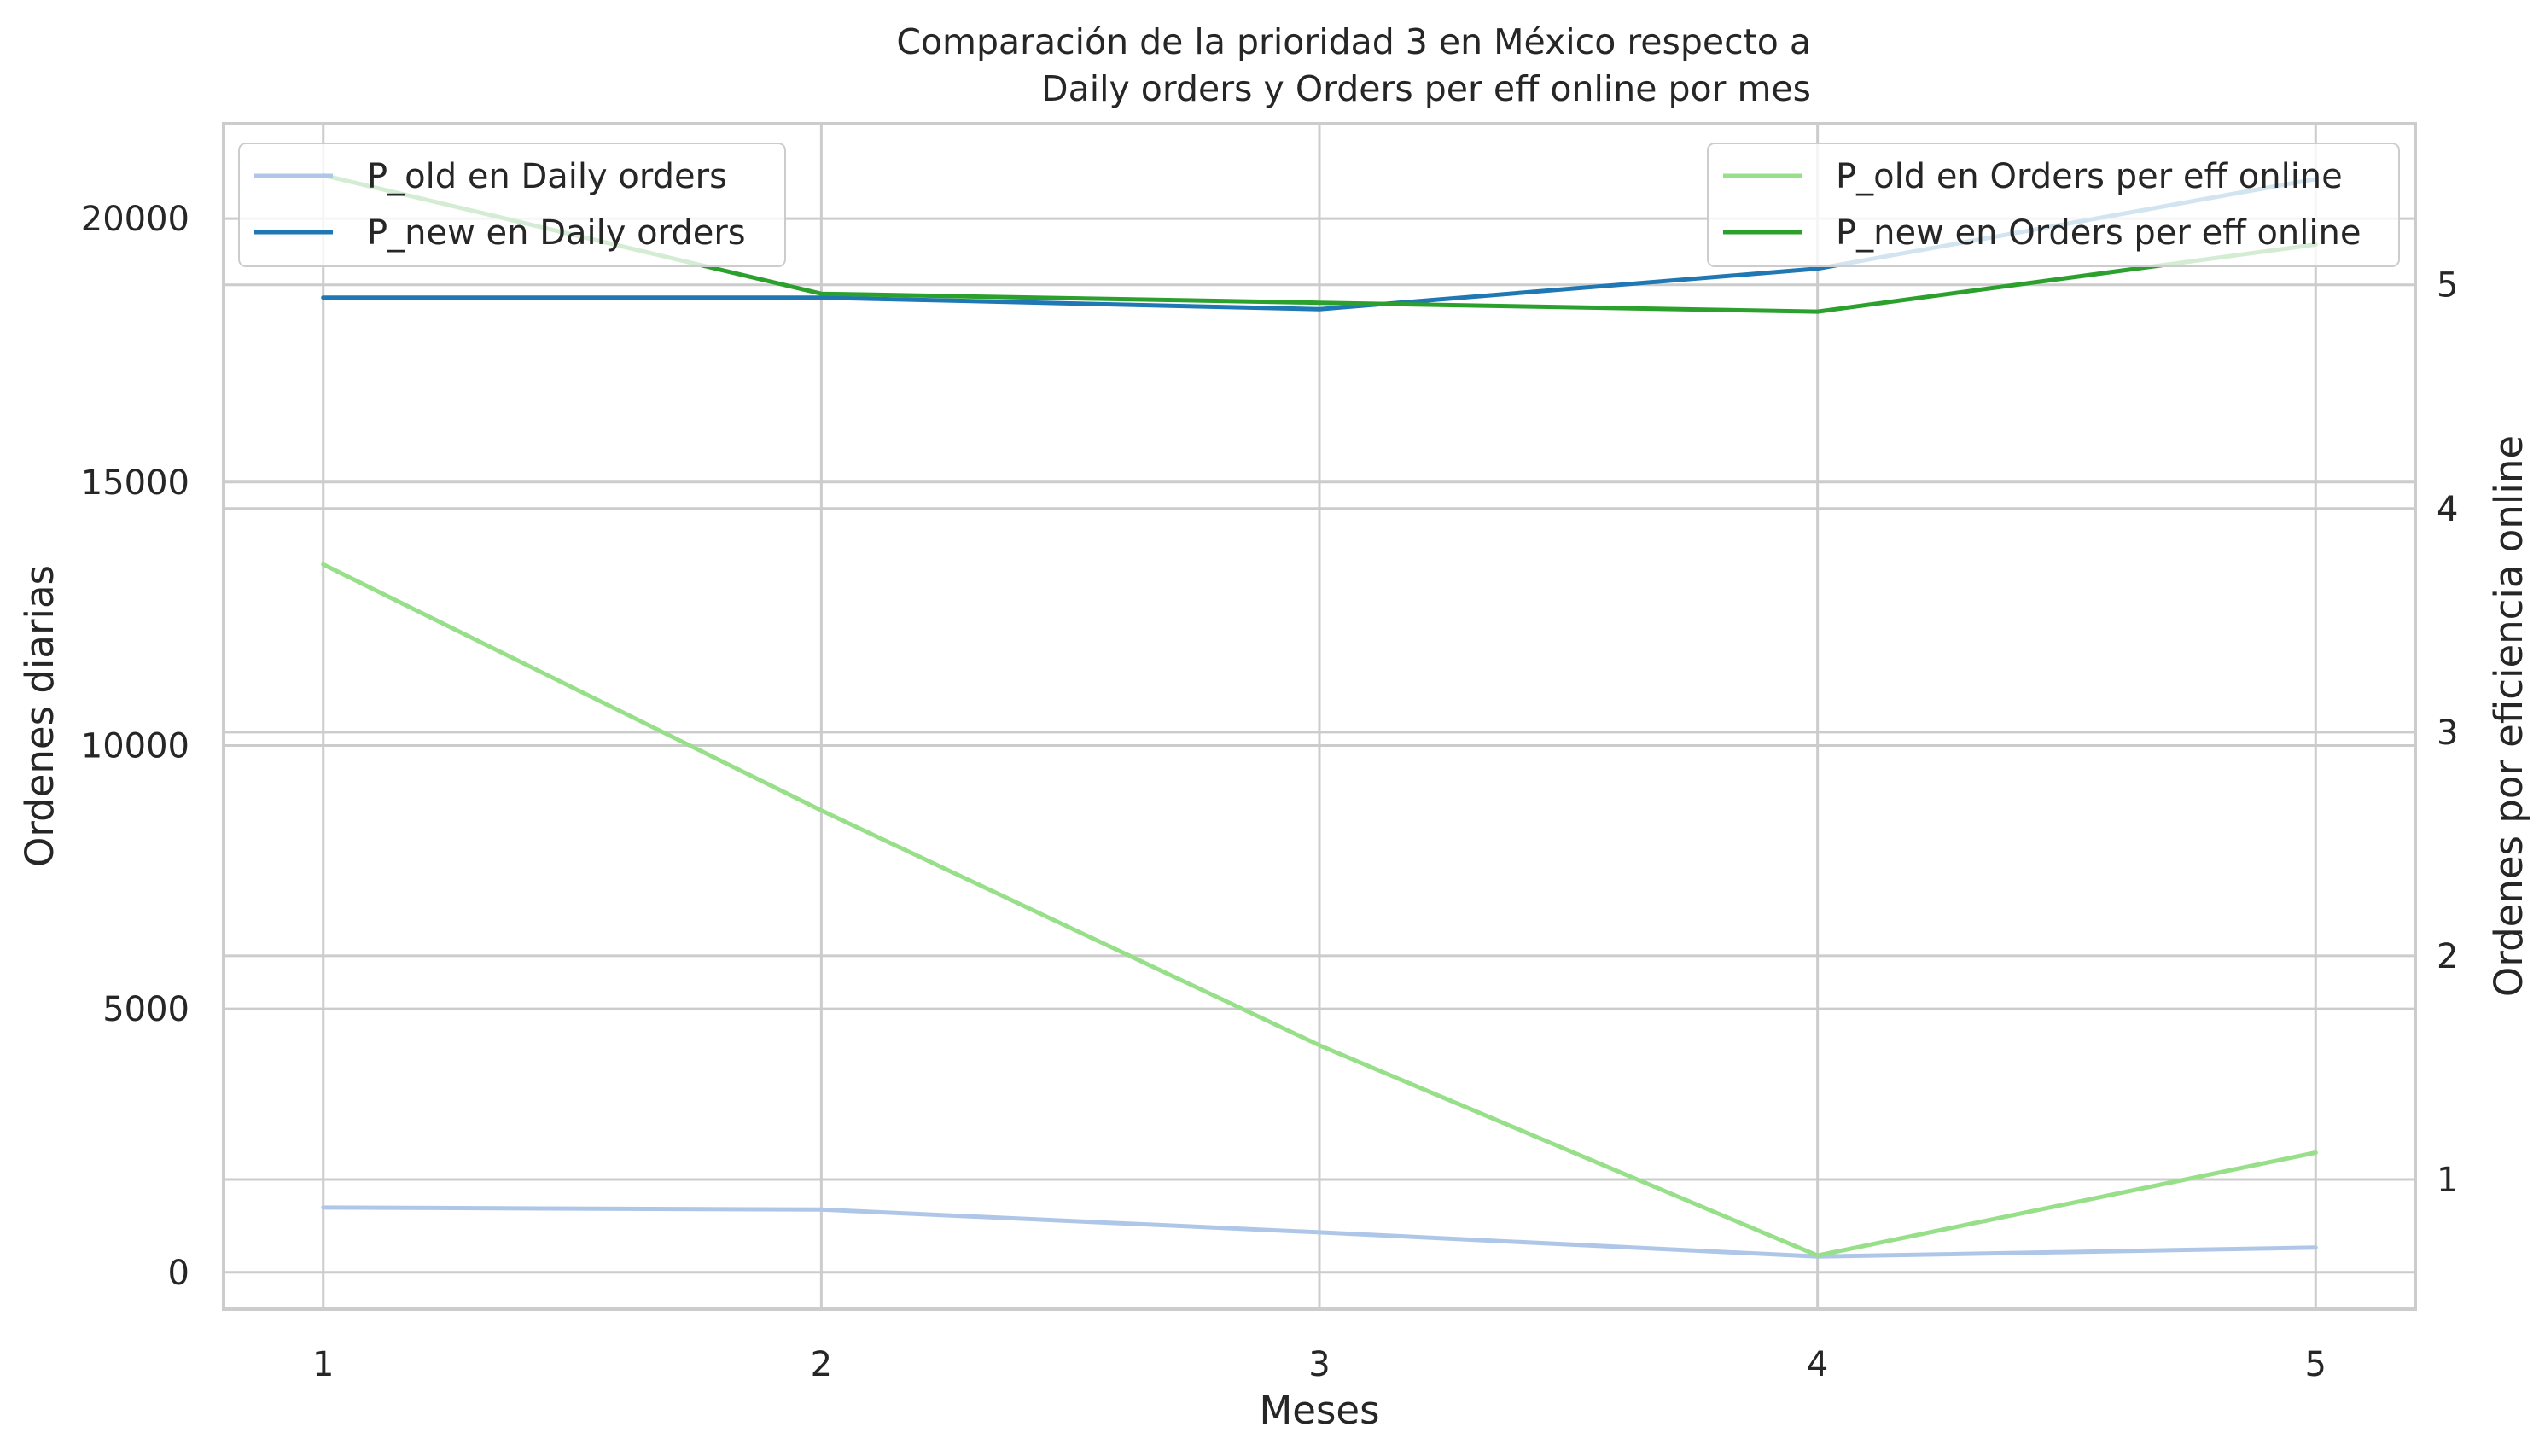  Describe the element at coordinates (2098, 233) in the screenshot. I see `legend-entry-label: P_new en Orders per eff online` at that location.